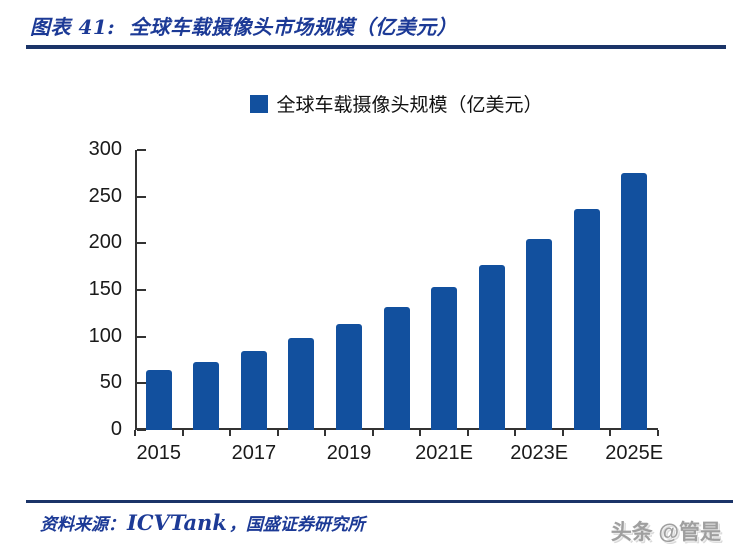  I want to click on y-tick-label: 0, so click(116, 429).